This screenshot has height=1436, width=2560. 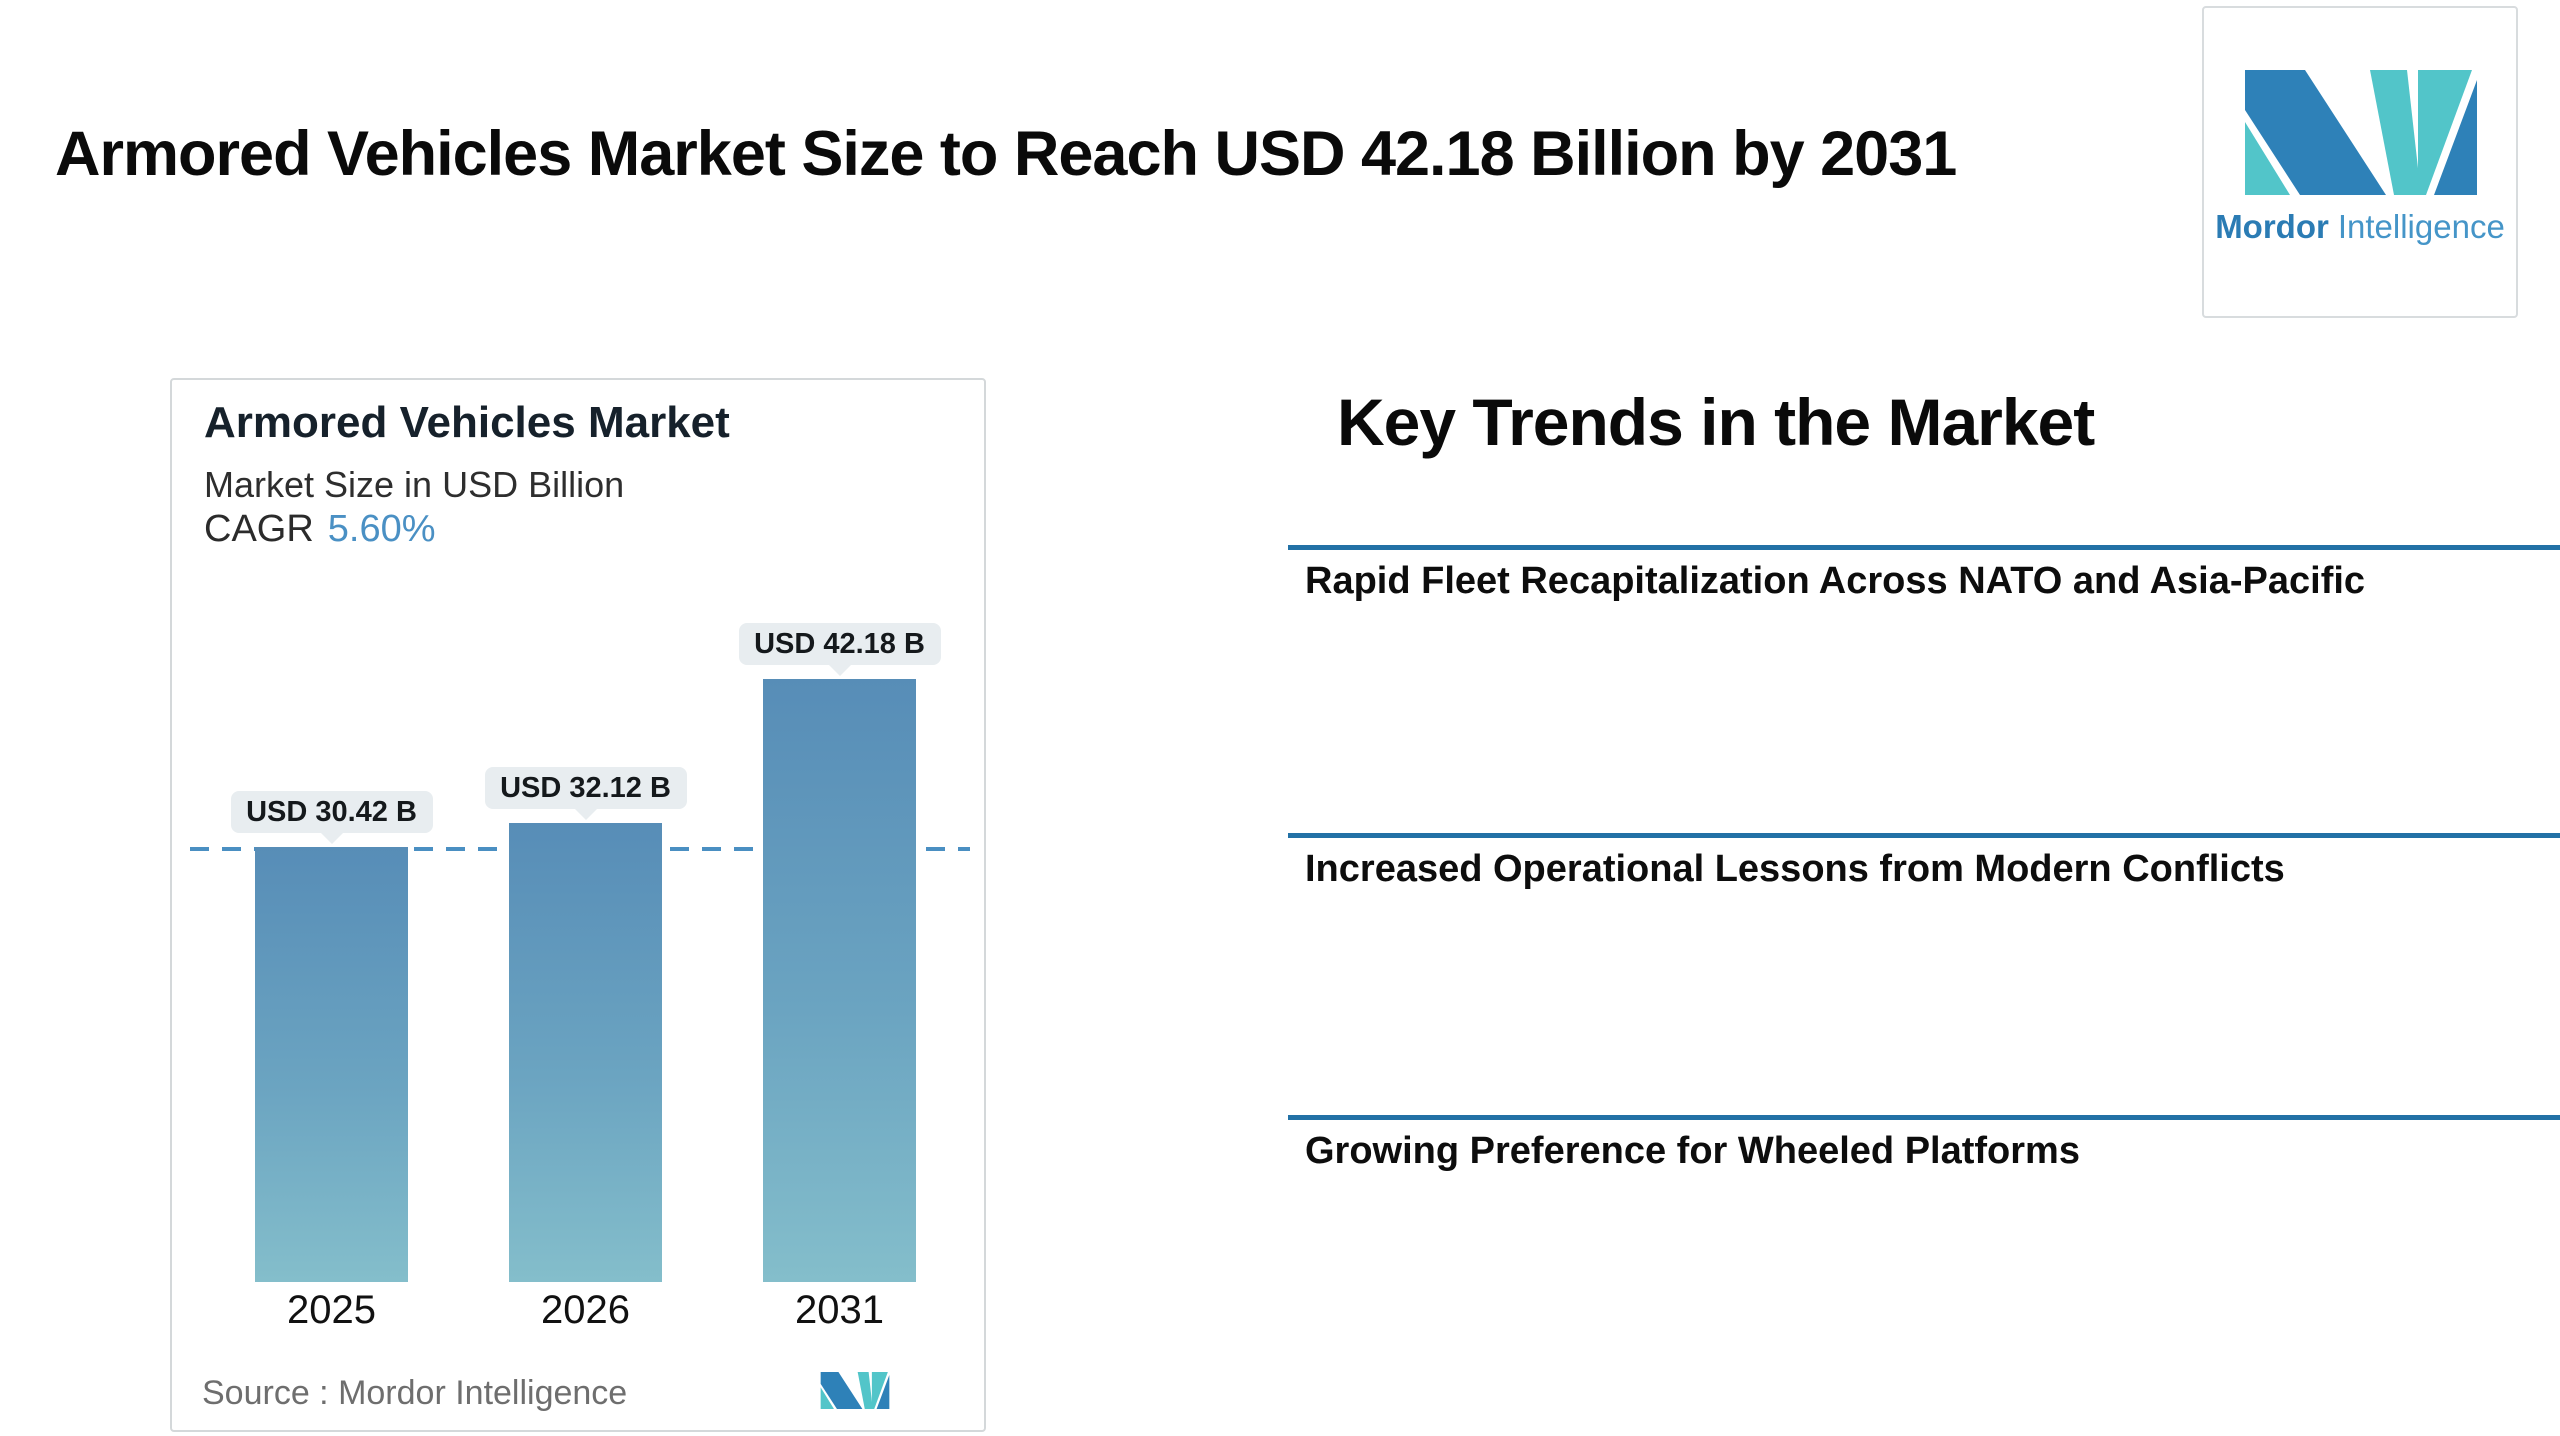 I want to click on bar-2025, so click(x=331, y=1064).